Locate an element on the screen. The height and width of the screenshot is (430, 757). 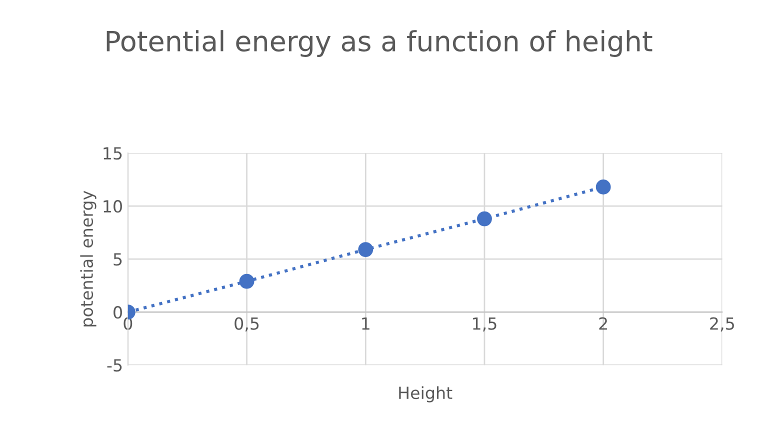
y-tick-label: -5 is located at coordinates (114, 365).